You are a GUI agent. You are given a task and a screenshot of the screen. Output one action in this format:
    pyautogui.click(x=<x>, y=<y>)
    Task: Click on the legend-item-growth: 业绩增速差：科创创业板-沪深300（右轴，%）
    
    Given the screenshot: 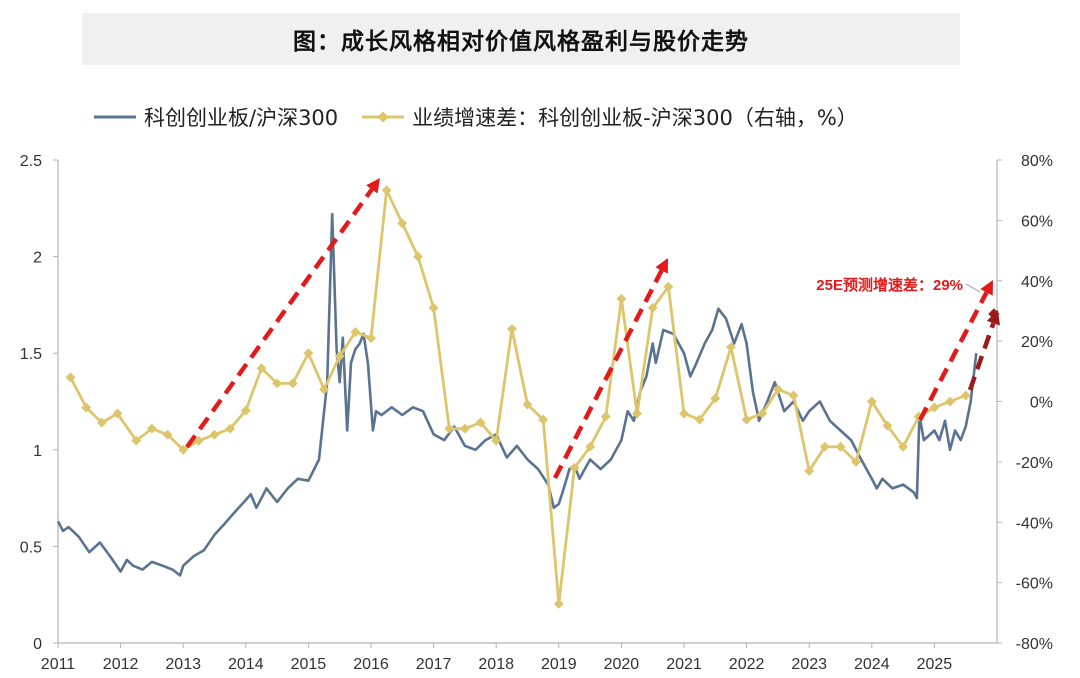 What is the action you would take?
    pyautogui.click(x=609, y=117)
    